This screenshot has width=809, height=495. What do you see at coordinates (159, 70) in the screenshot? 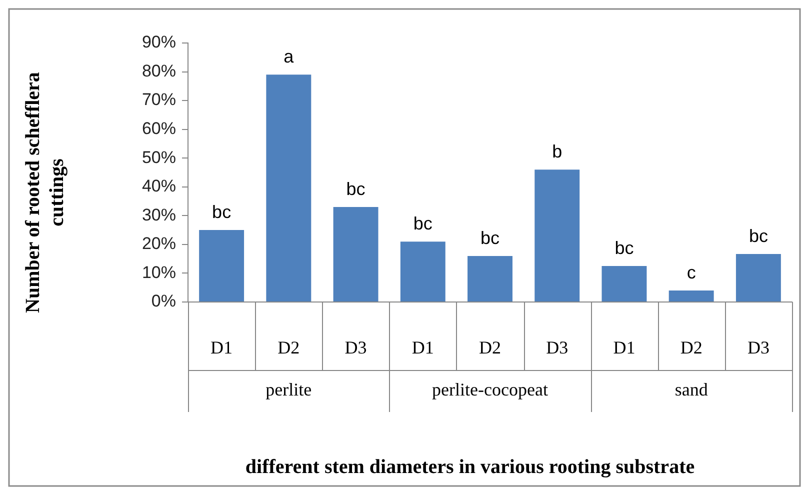
I see `y-tick-label: 80%` at bounding box center [159, 70].